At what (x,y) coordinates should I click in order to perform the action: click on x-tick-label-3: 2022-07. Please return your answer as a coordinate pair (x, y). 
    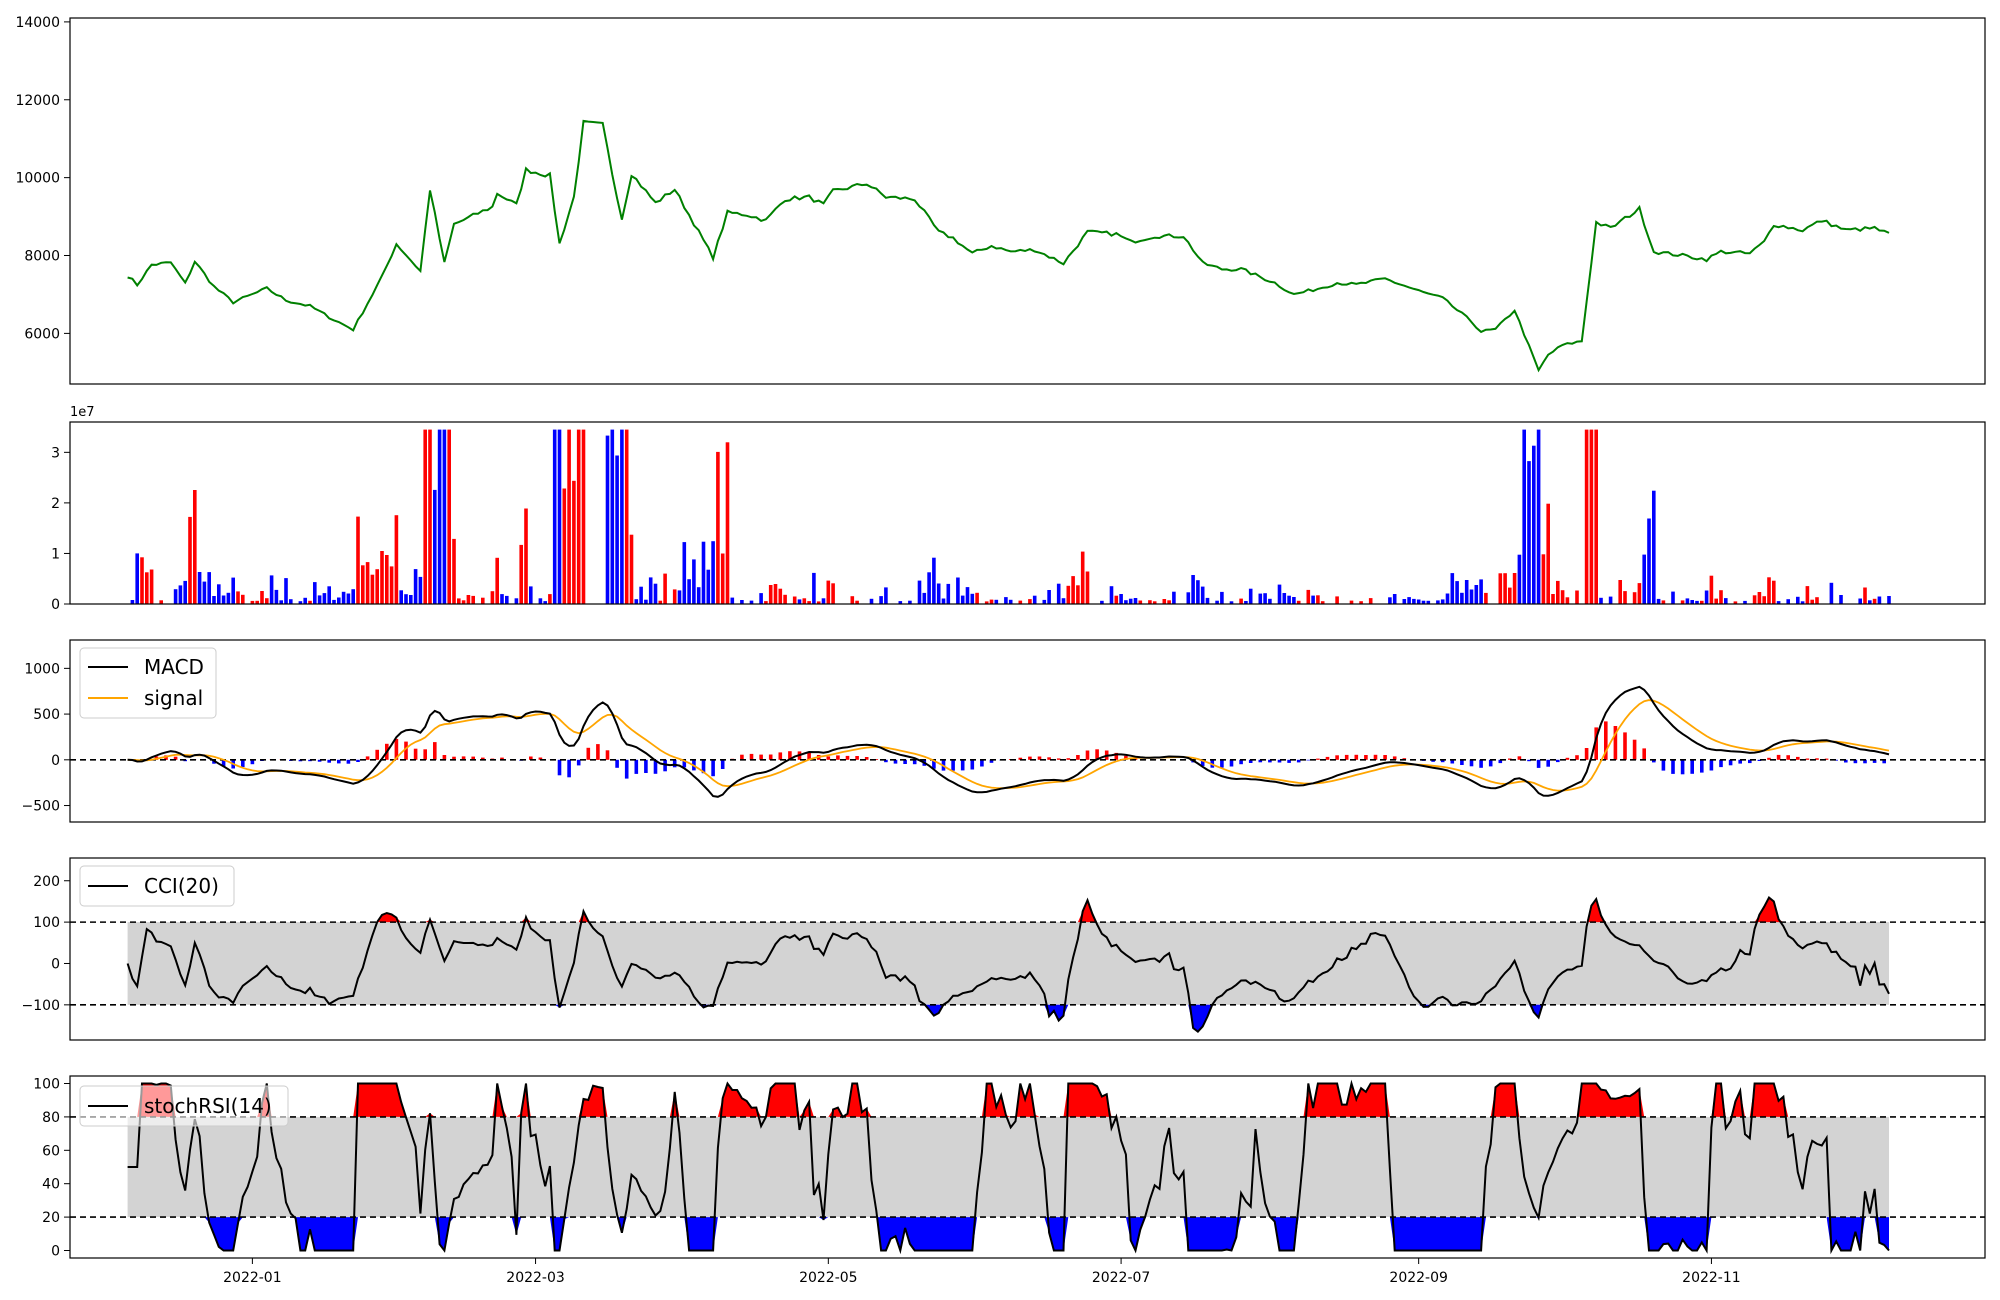
    Looking at the image, I should click on (1121, 1278).